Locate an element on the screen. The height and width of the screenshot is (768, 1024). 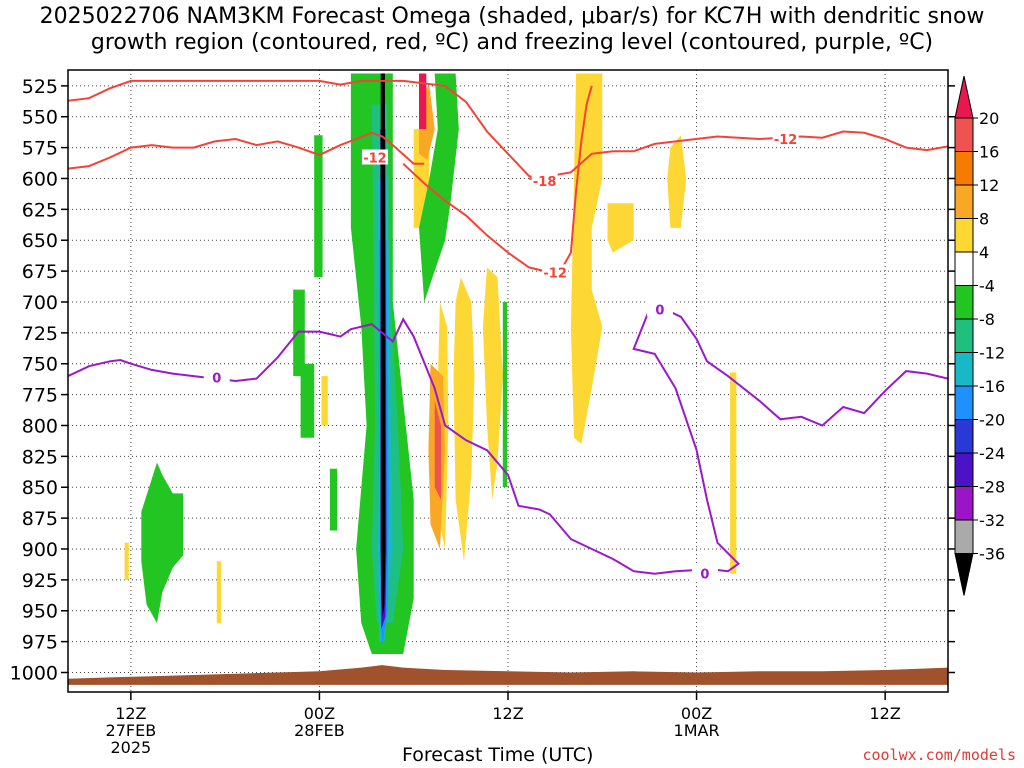
y-tick-label: 750 is located at coordinates (40, 365).